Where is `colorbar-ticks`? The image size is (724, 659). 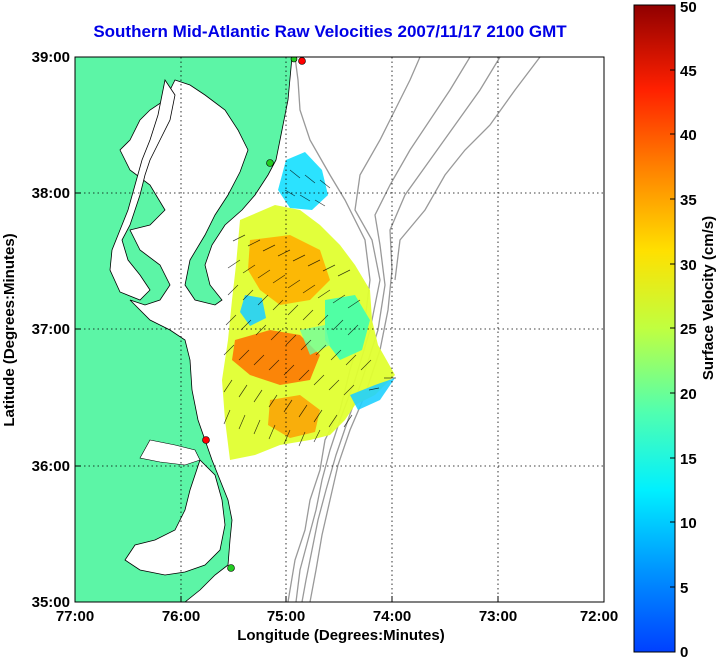 colorbar-ticks is located at coordinates (672, 328).